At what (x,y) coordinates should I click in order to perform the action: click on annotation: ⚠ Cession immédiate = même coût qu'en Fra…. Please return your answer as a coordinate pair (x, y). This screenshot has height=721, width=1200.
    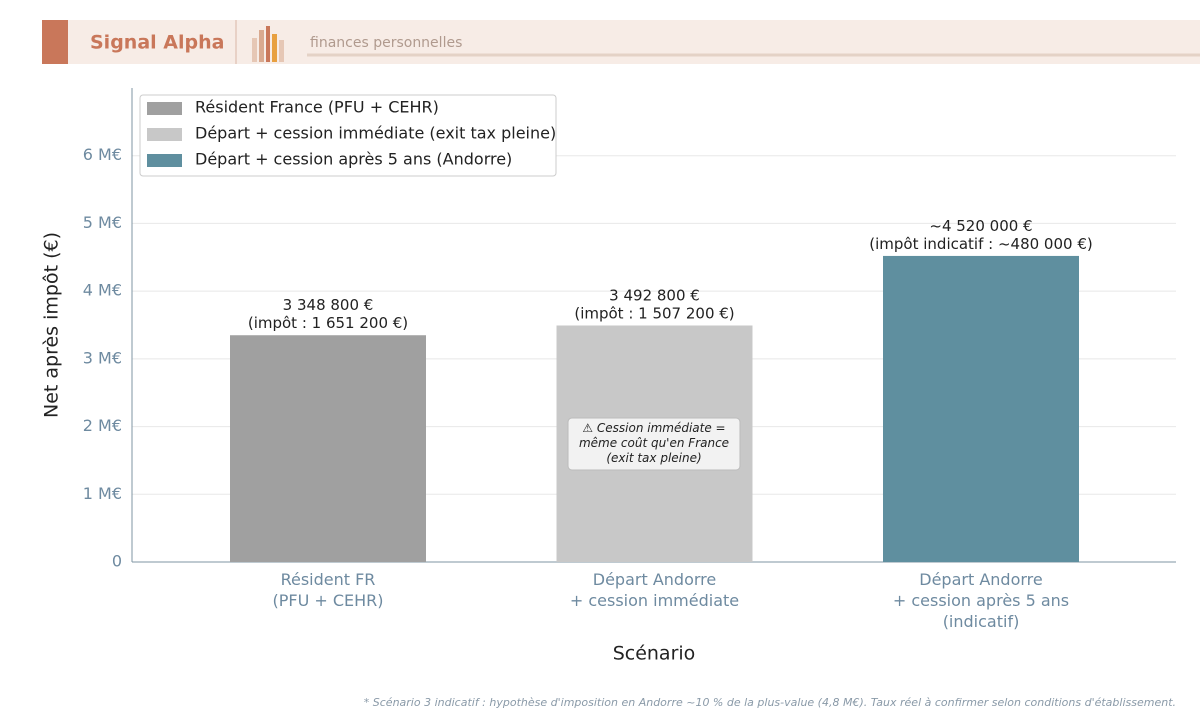
    Looking at the image, I should click on (654, 443).